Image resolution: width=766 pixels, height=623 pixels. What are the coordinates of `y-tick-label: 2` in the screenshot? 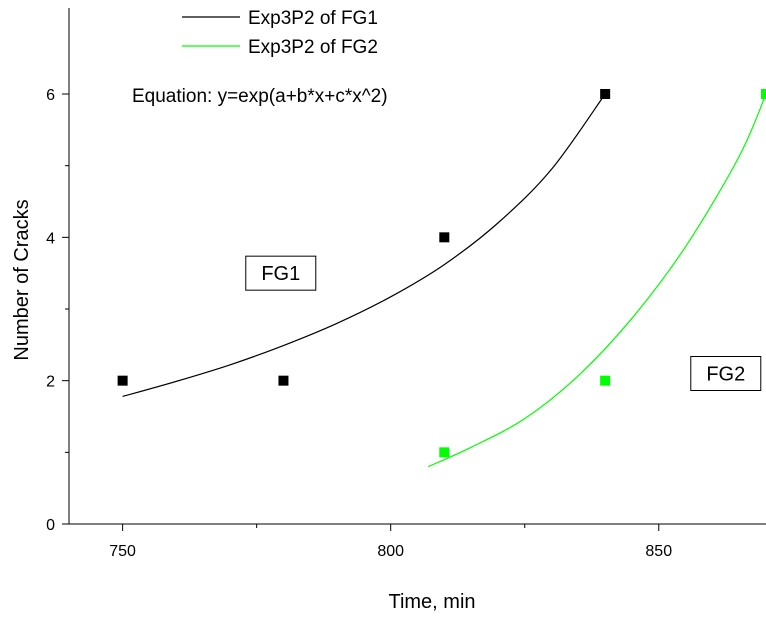 It's located at (50, 382).